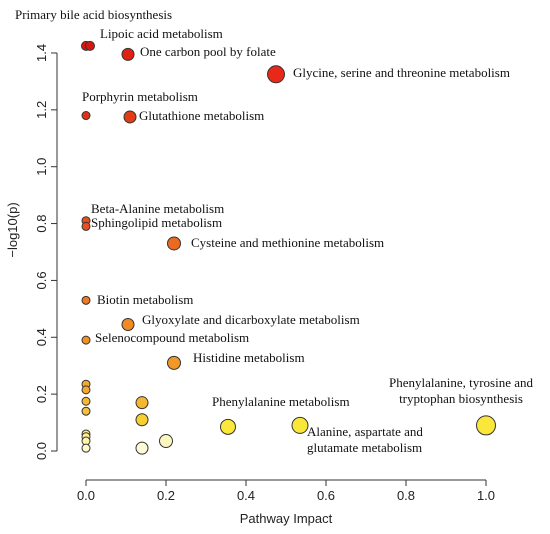 The height and width of the screenshot is (534, 550). I want to click on x-tick-label: 0.2, so click(166, 495).